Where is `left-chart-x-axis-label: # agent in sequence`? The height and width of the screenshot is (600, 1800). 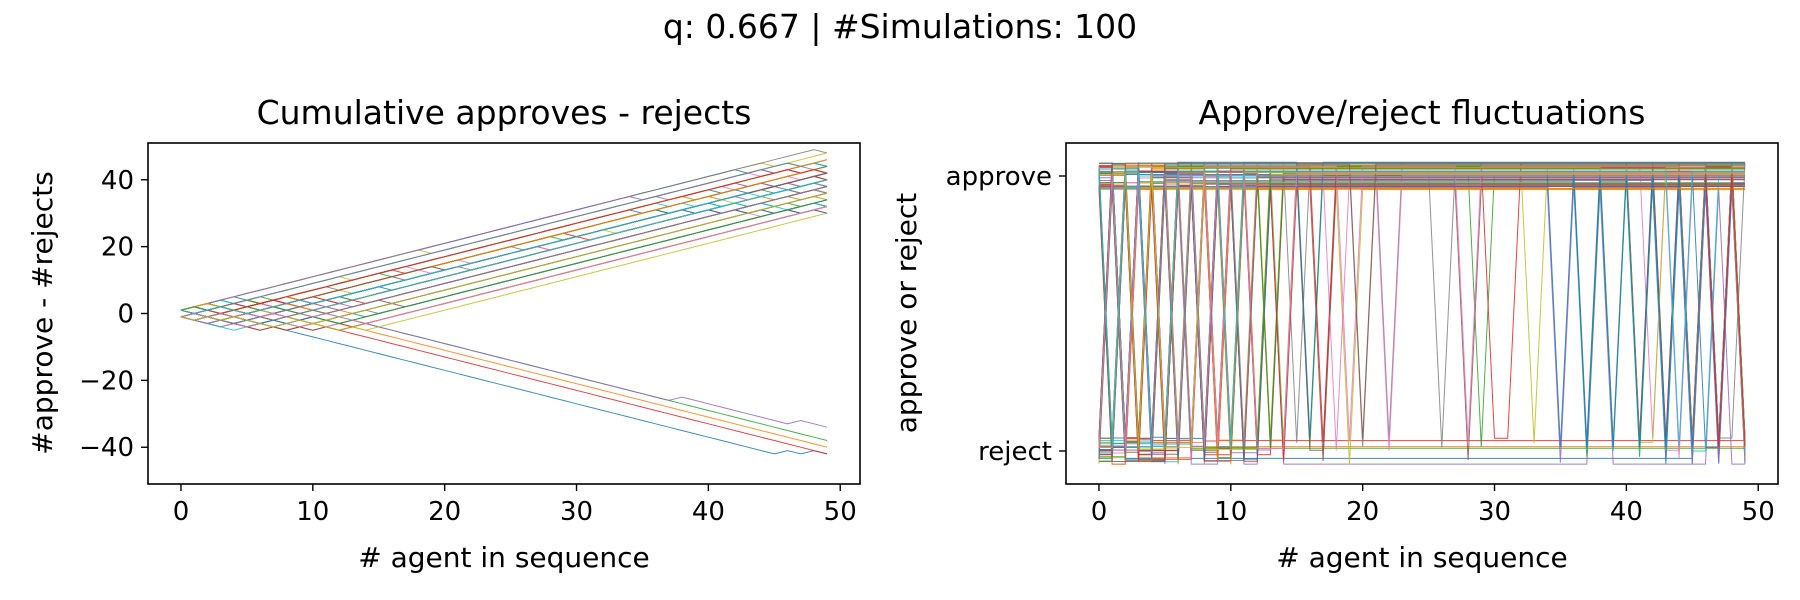
left-chart-x-axis-label: # agent in sequence is located at coordinates (504, 557).